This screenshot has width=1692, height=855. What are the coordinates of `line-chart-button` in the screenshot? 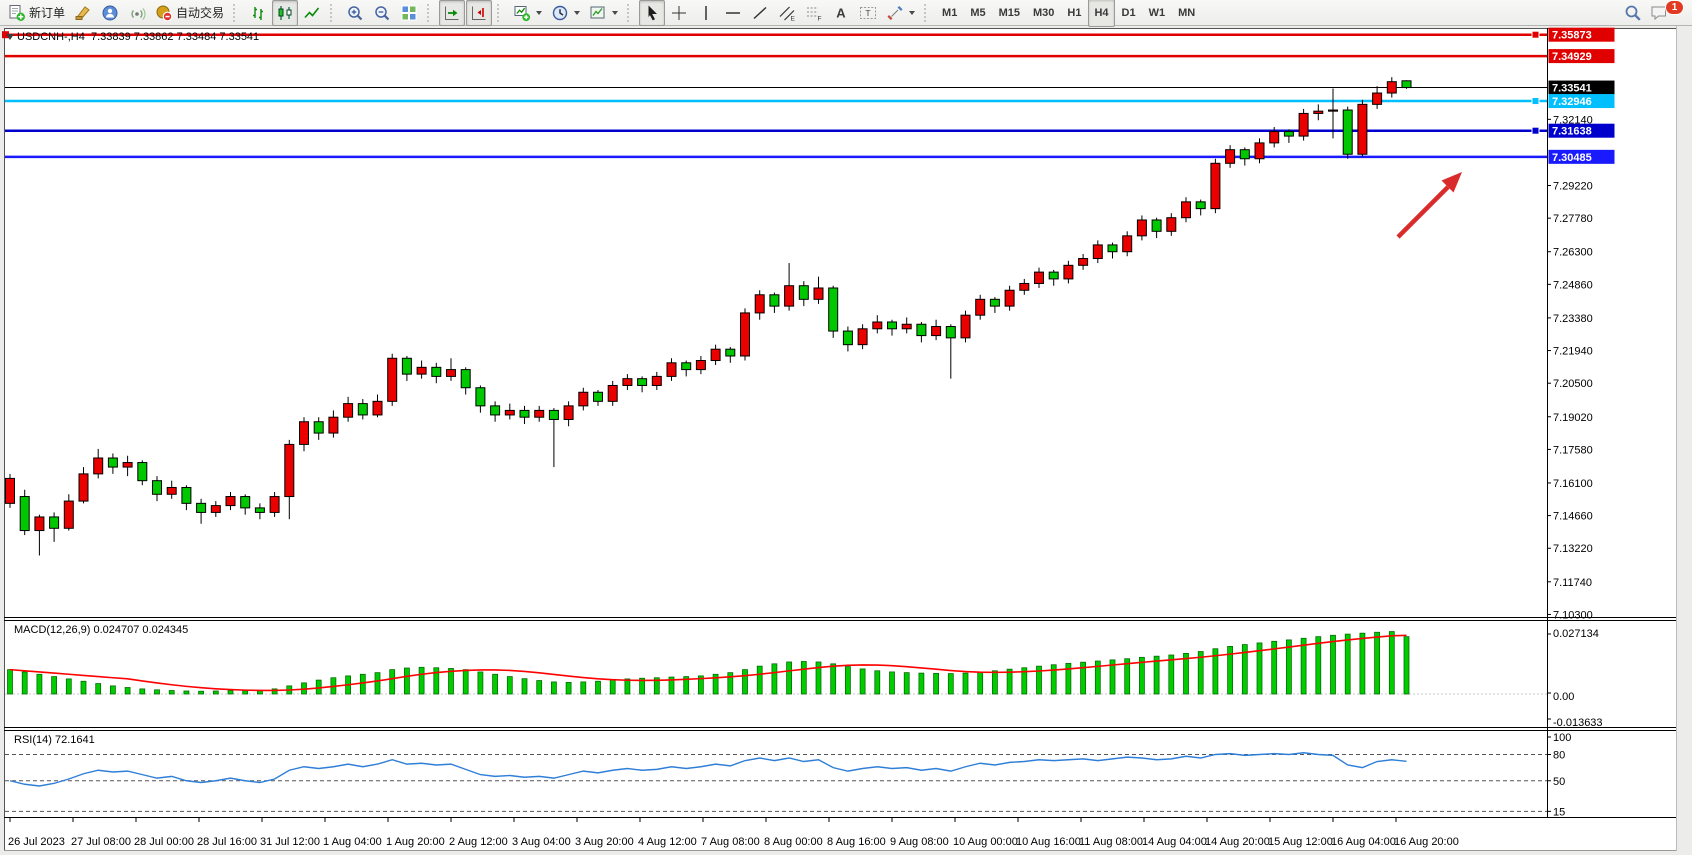 It's located at (312, 13).